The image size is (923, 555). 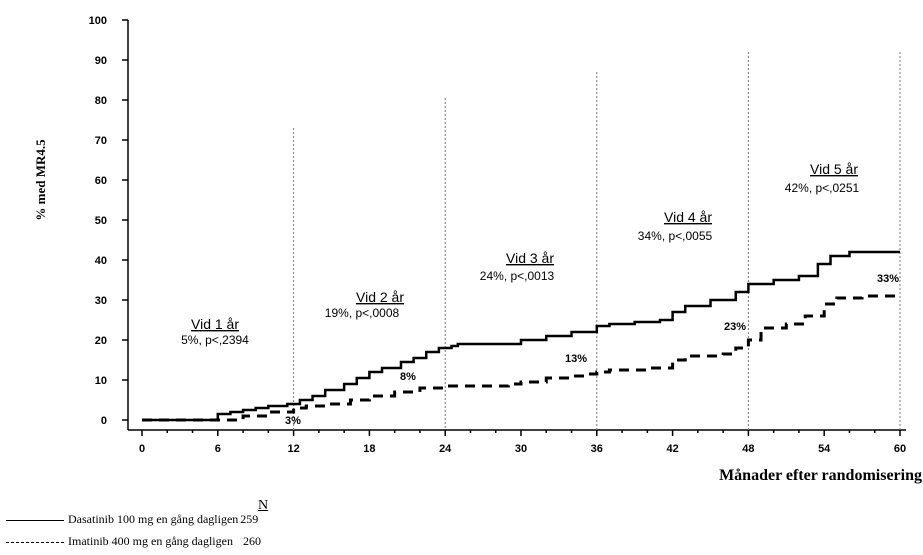 I want to click on x-tick-label: 12, so click(x=293, y=449).